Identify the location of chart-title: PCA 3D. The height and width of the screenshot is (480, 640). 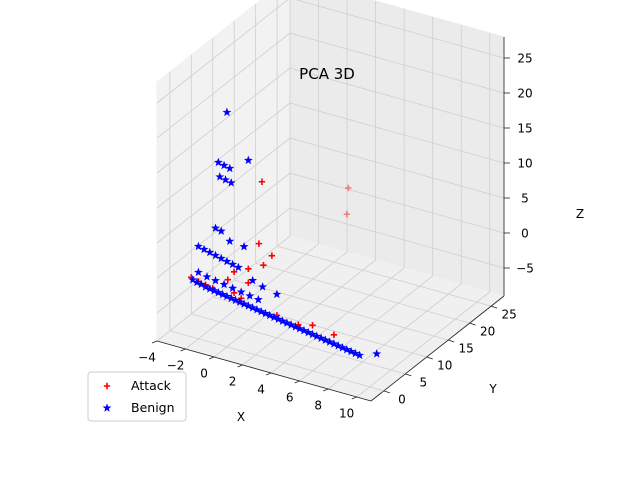
(327, 74).